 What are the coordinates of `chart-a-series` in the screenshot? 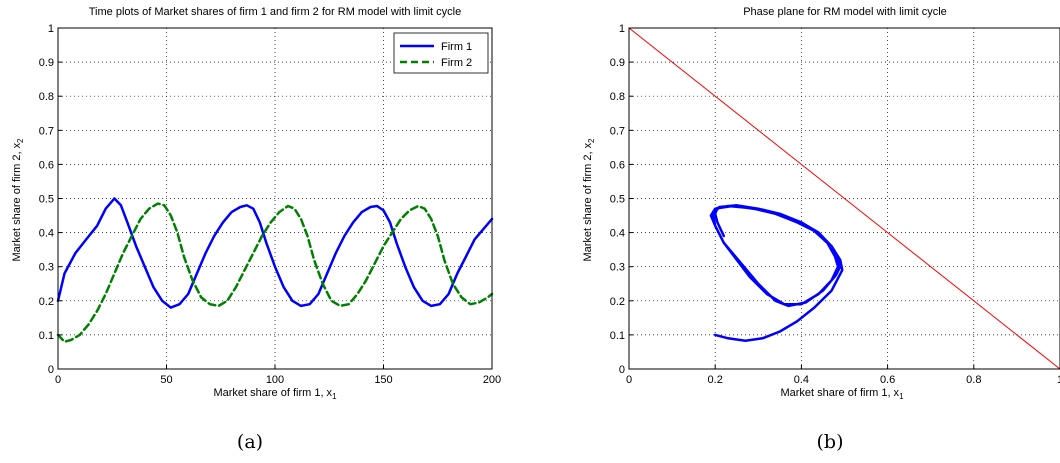 It's located at (275, 270).